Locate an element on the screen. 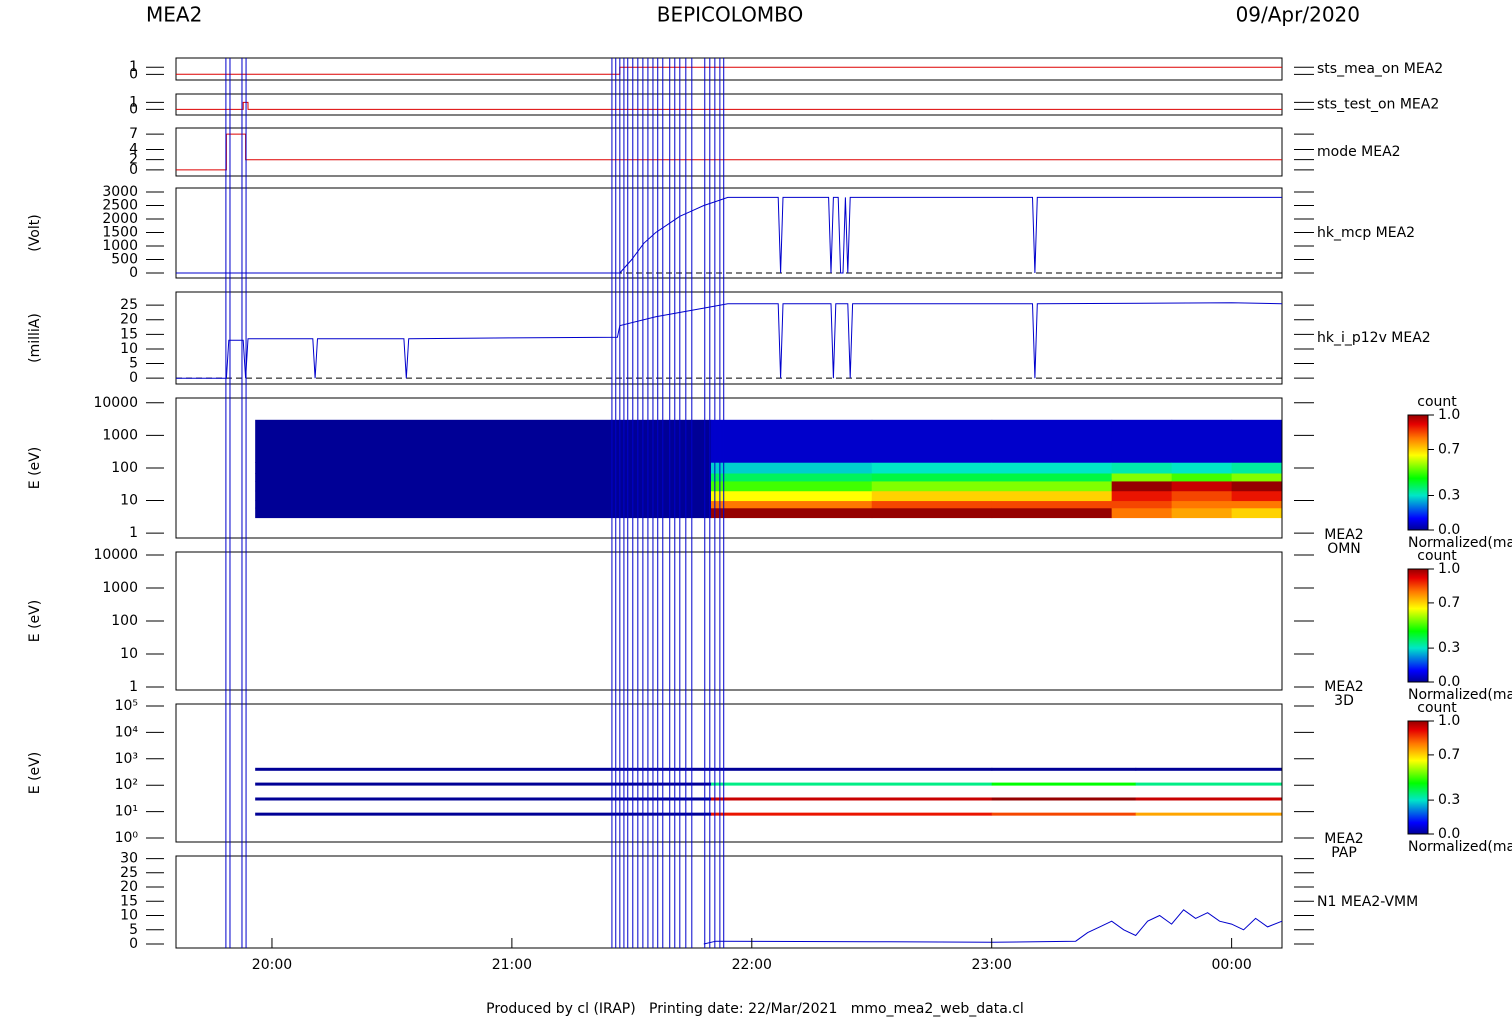  y-tick-label: 100 is located at coordinates (124, 621).